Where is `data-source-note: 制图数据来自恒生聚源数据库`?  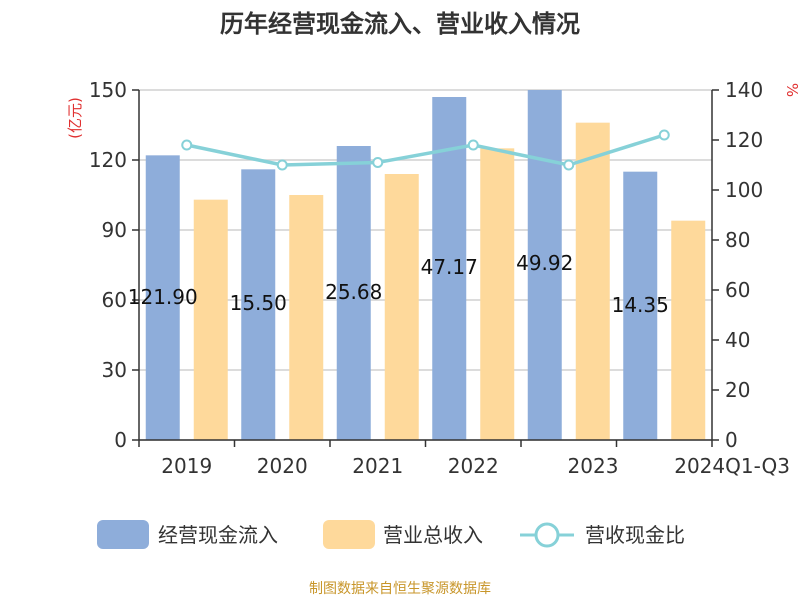 data-source-note: 制图数据来自恒生聚源数据库 is located at coordinates (400, 589).